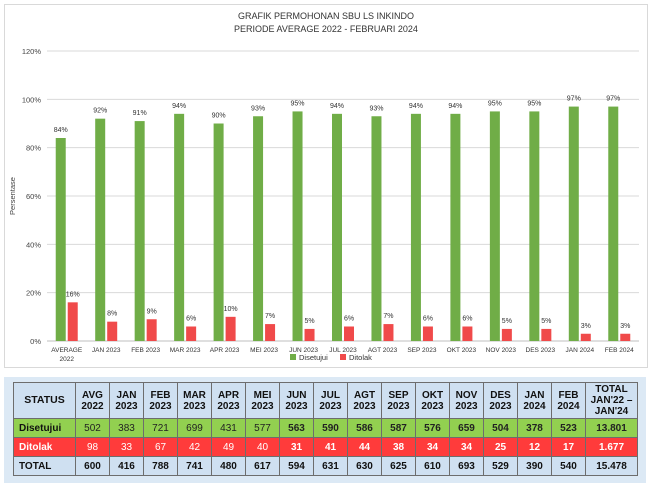  What do you see at coordinates (270, 316) in the screenshot?
I see `data-label-ditolak: 7%` at bounding box center [270, 316].